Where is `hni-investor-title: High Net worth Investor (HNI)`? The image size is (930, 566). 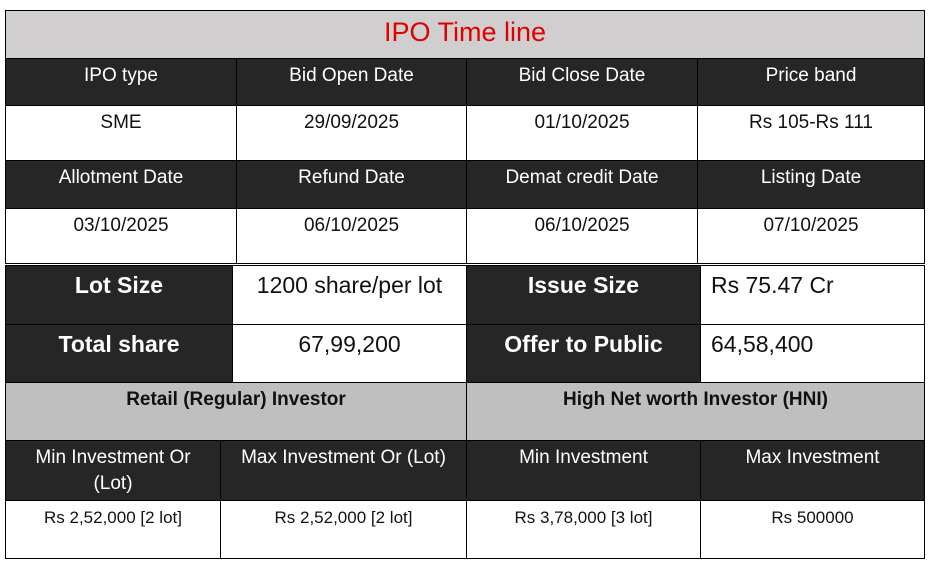 hni-investor-title: High Net worth Investor (HNI) is located at coordinates (695, 411).